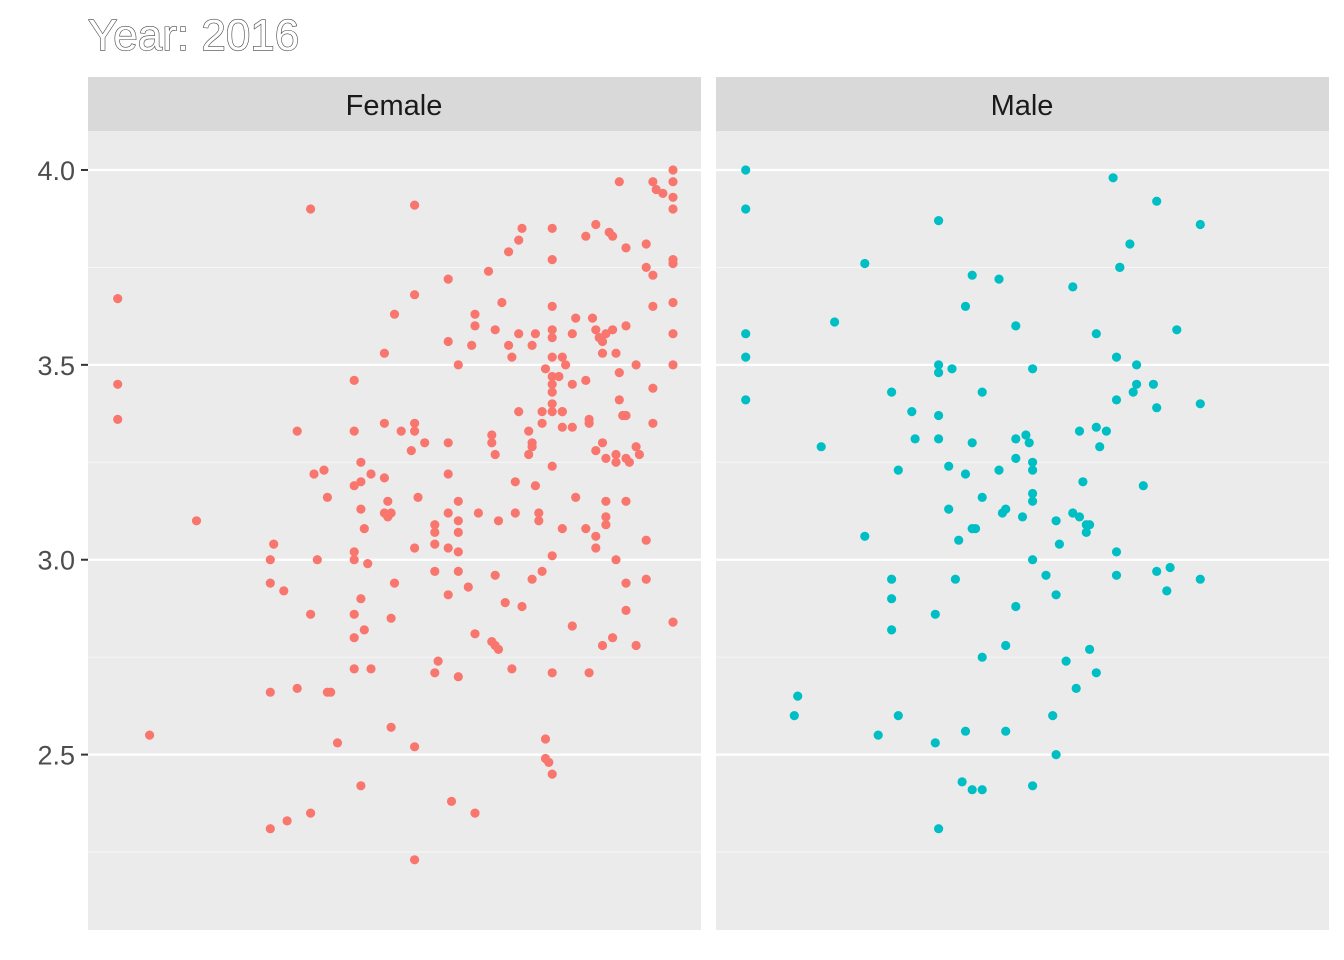  Describe the element at coordinates (193, 35) in the screenshot. I see `chart-title: Year: 2016` at that location.